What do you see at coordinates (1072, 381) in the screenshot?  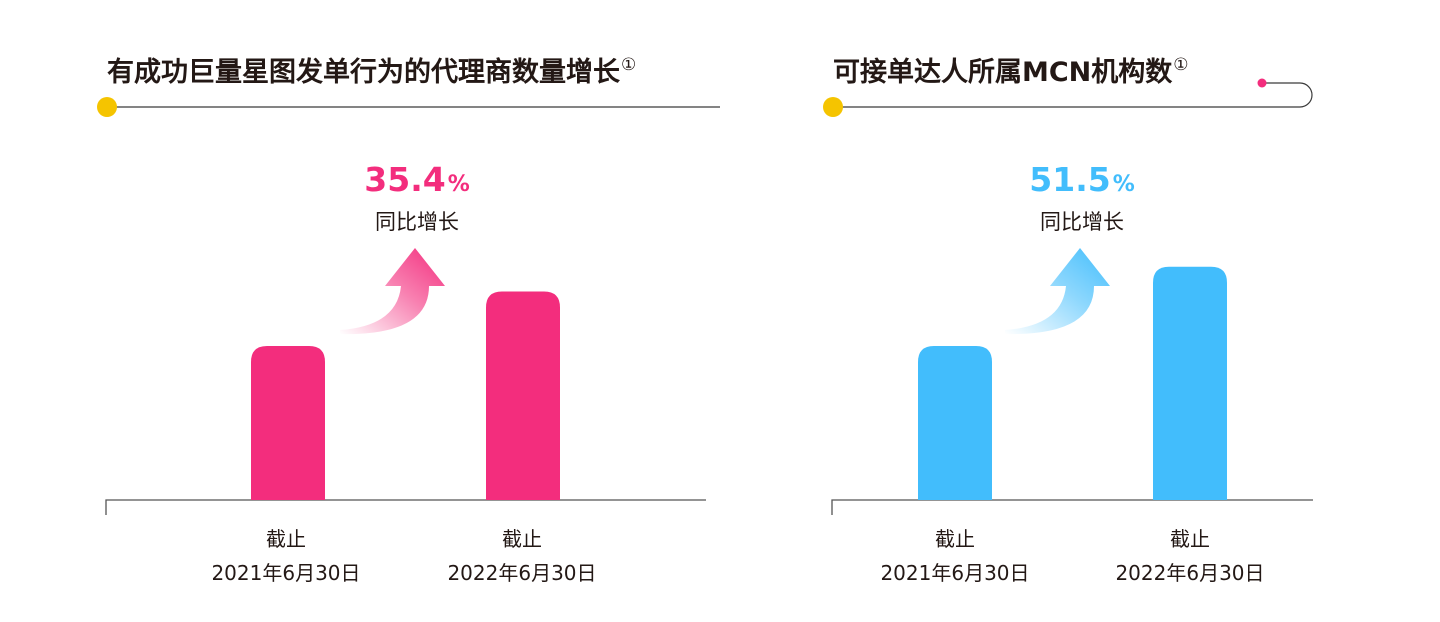 I see `bar-chart-mcn` at bounding box center [1072, 381].